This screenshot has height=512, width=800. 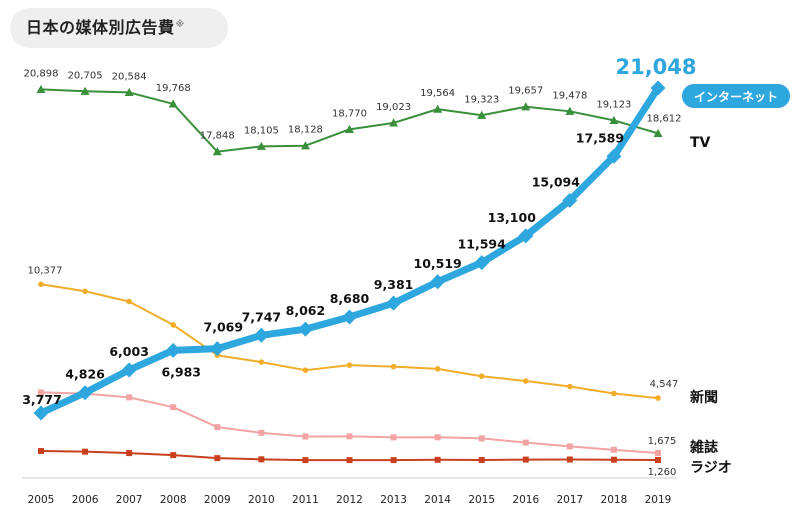 What do you see at coordinates (129, 453) in the screenshot?
I see `radio-point-2007` at bounding box center [129, 453].